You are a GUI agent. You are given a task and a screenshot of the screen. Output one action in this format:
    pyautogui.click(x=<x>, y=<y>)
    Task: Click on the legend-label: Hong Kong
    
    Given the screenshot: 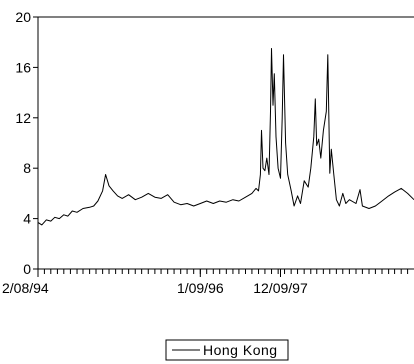 What is the action you would take?
    pyautogui.click(x=240, y=350)
    